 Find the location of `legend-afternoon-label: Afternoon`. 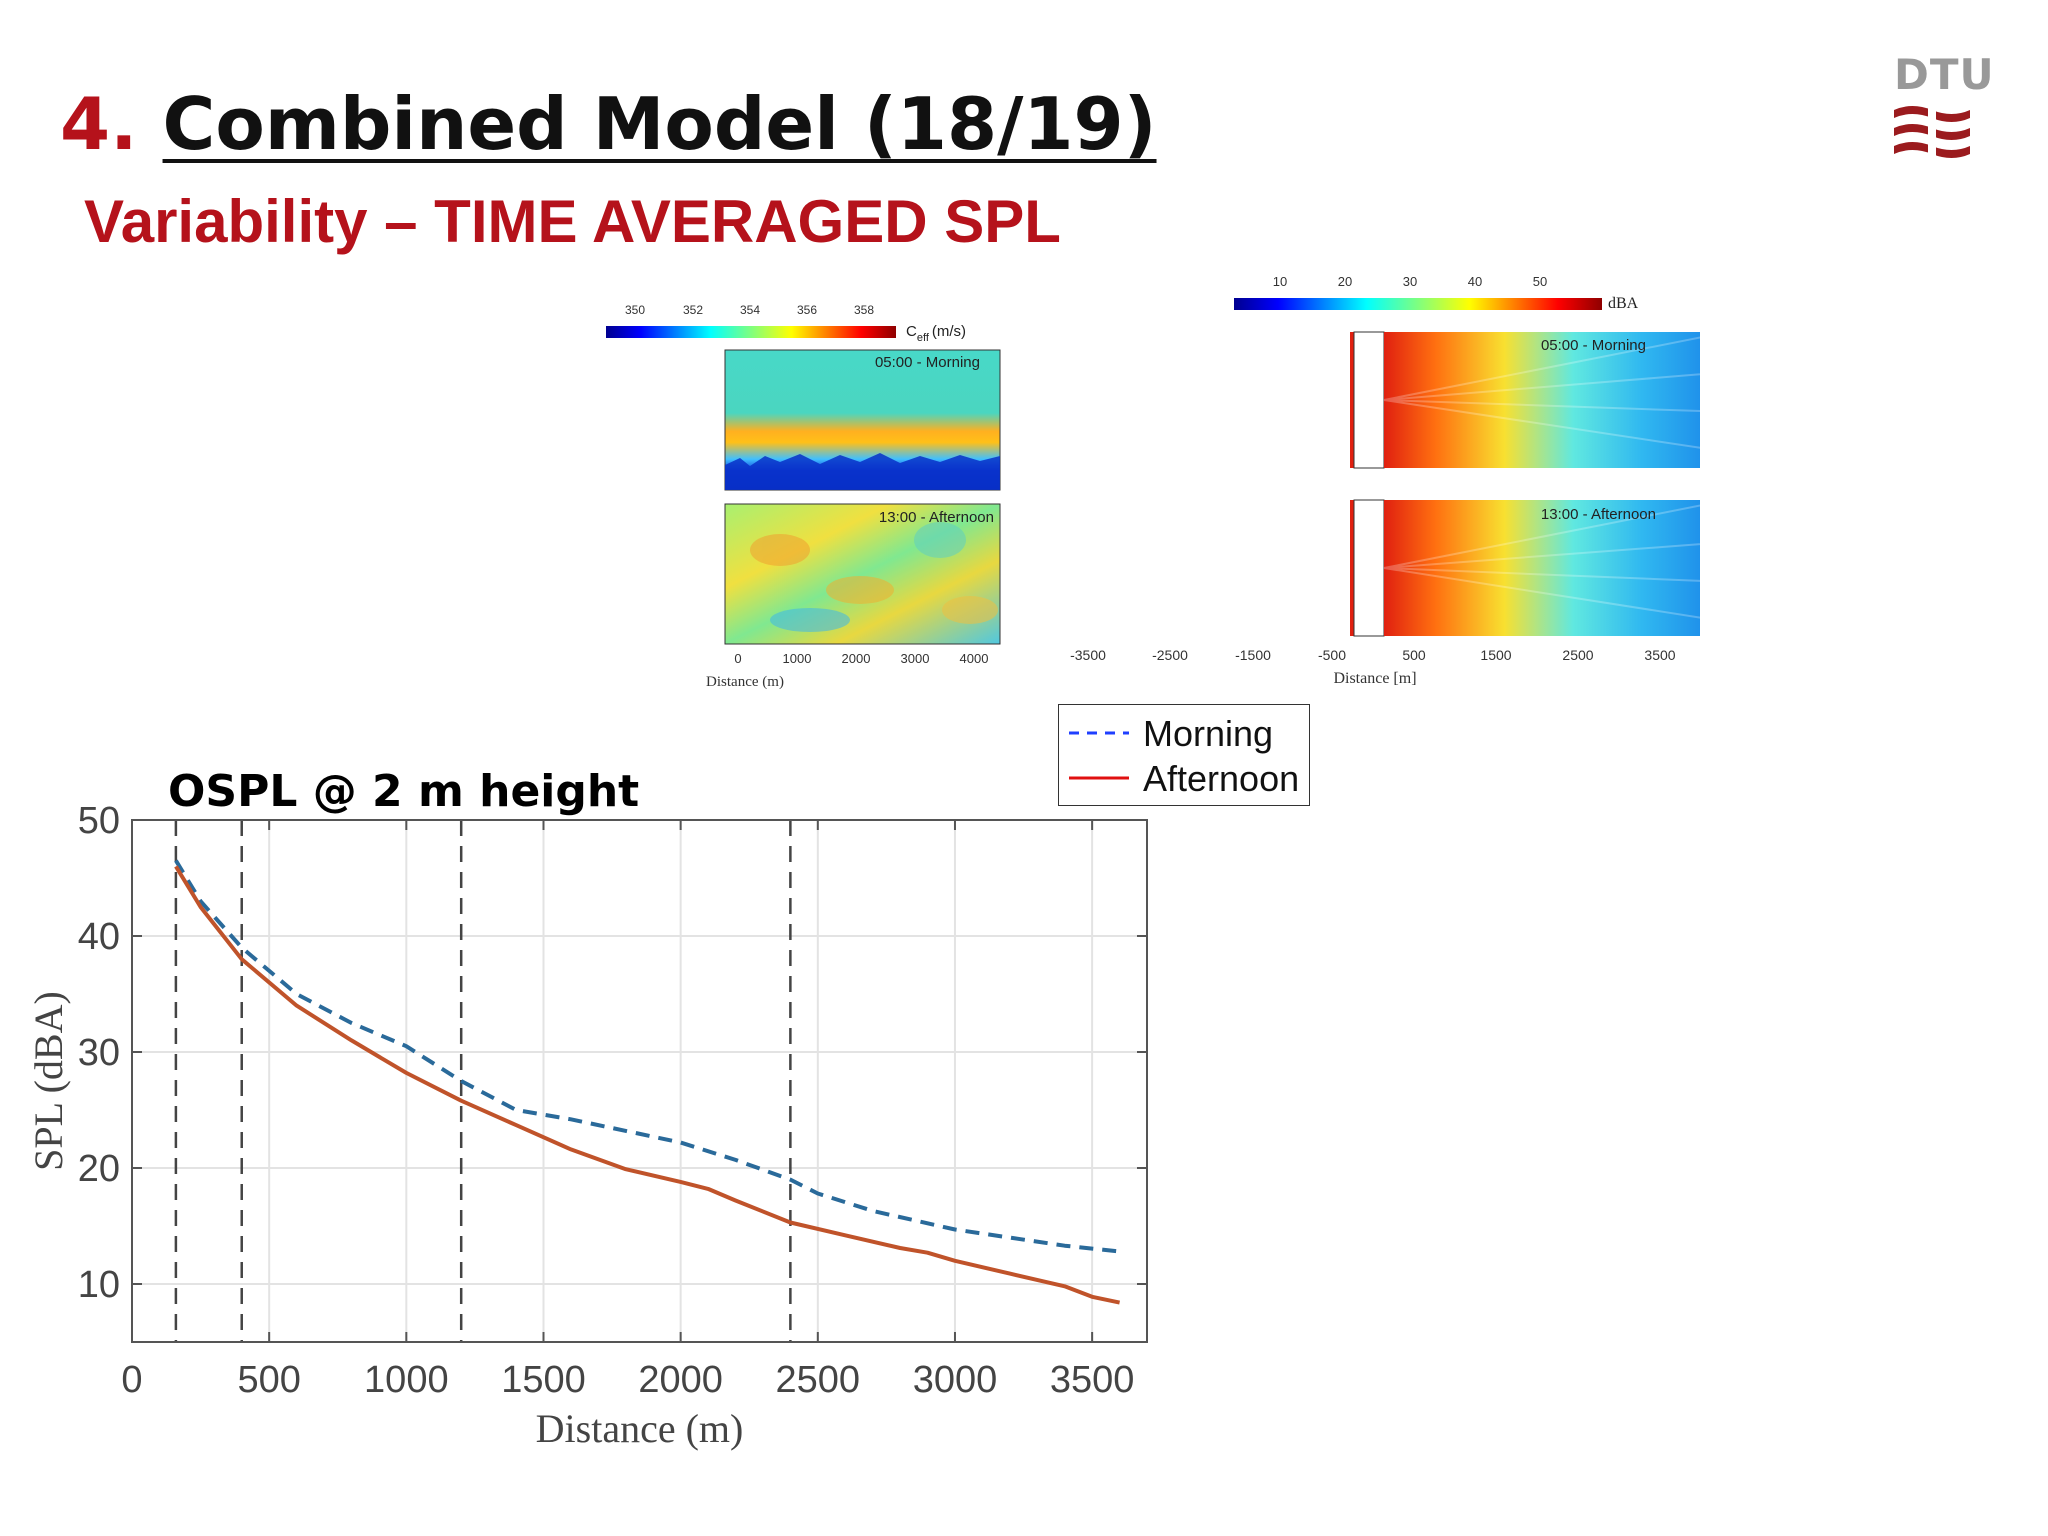

legend-afternoon-label: Afternoon is located at coordinates (1221, 778).